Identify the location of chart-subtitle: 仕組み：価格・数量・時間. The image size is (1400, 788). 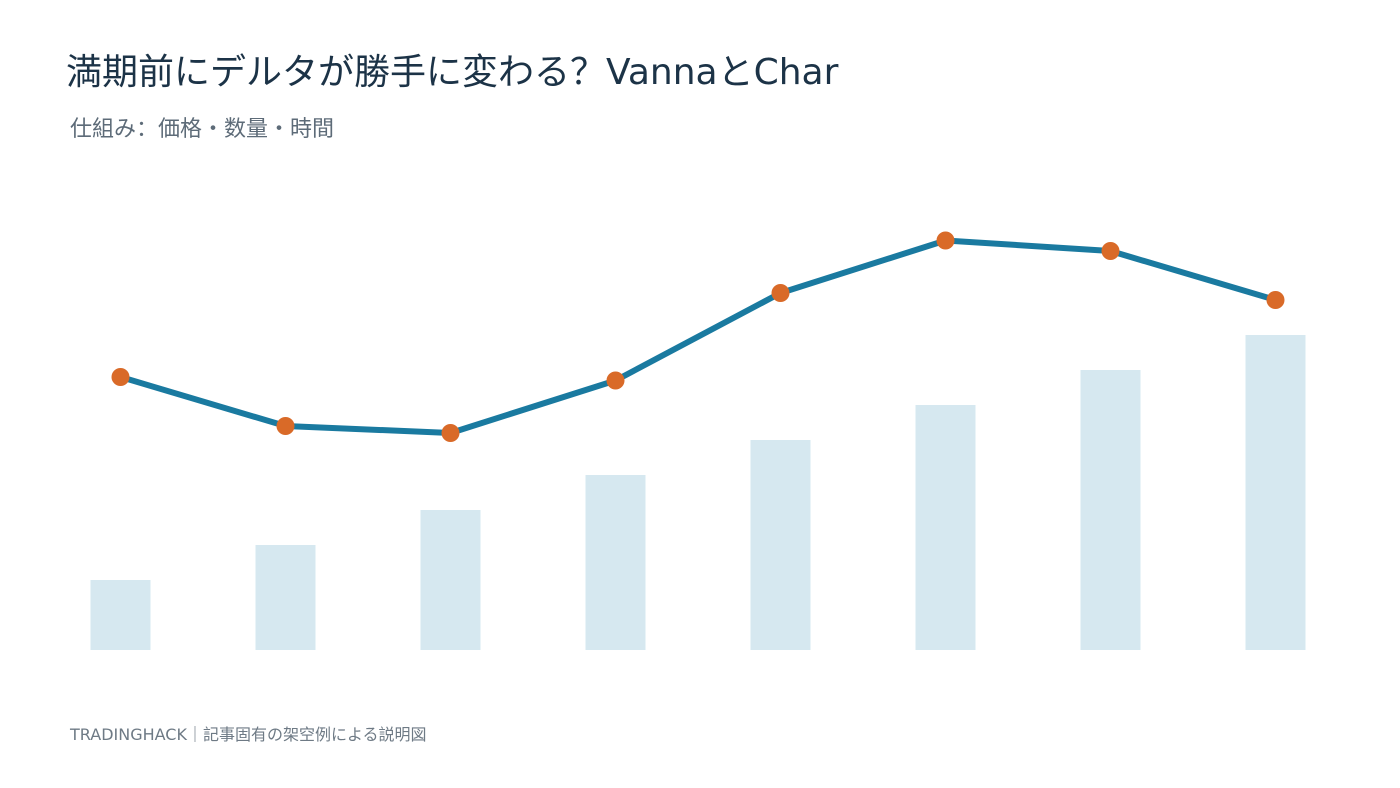
(202, 129).